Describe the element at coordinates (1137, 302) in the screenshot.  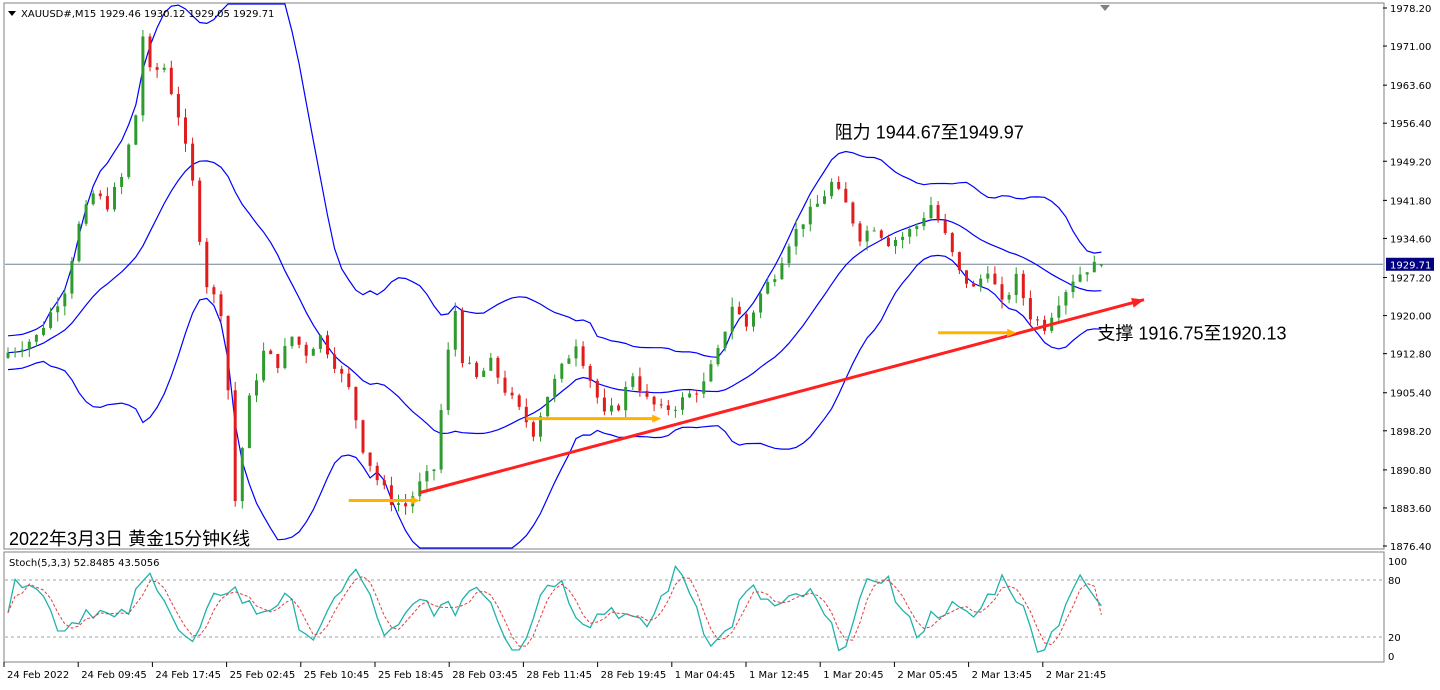
I see `trendline-arrowhead` at that location.